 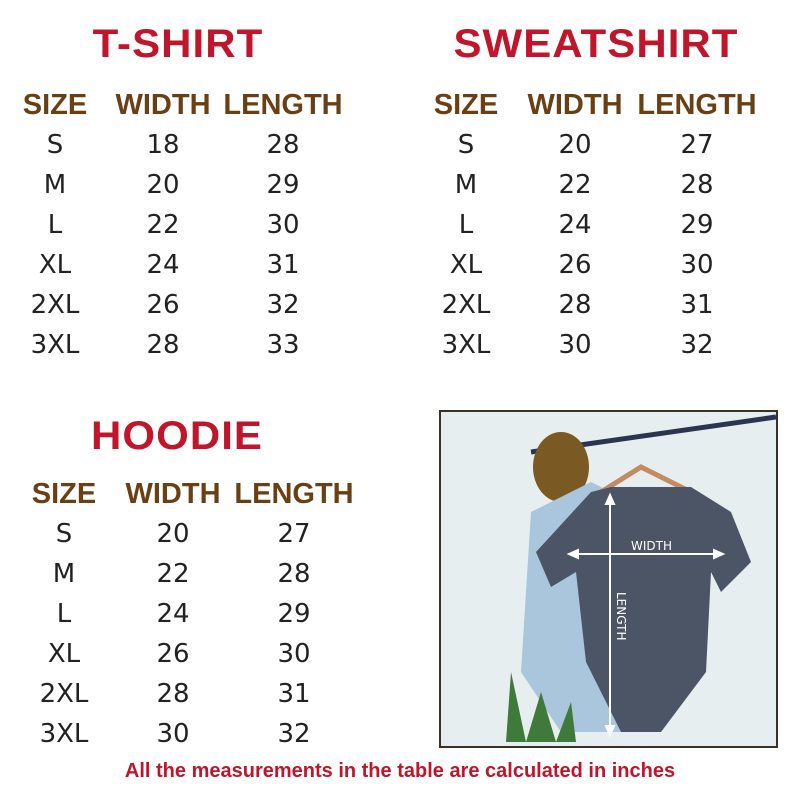 I want to click on column-width: WIDTH 18 20 22 24 26 28, so click(x=163, y=225).